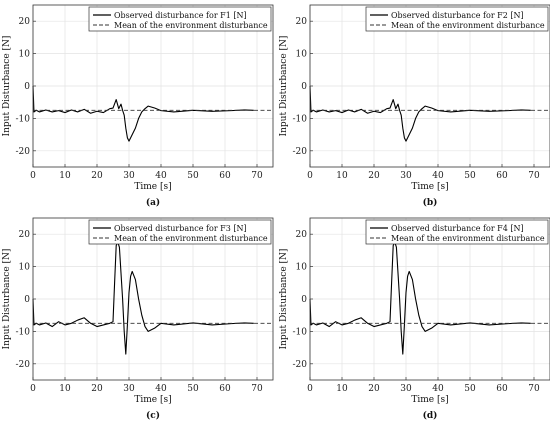 This screenshot has height=429, width=550. I want to click on subplot-caption: (b), so click(430, 202).